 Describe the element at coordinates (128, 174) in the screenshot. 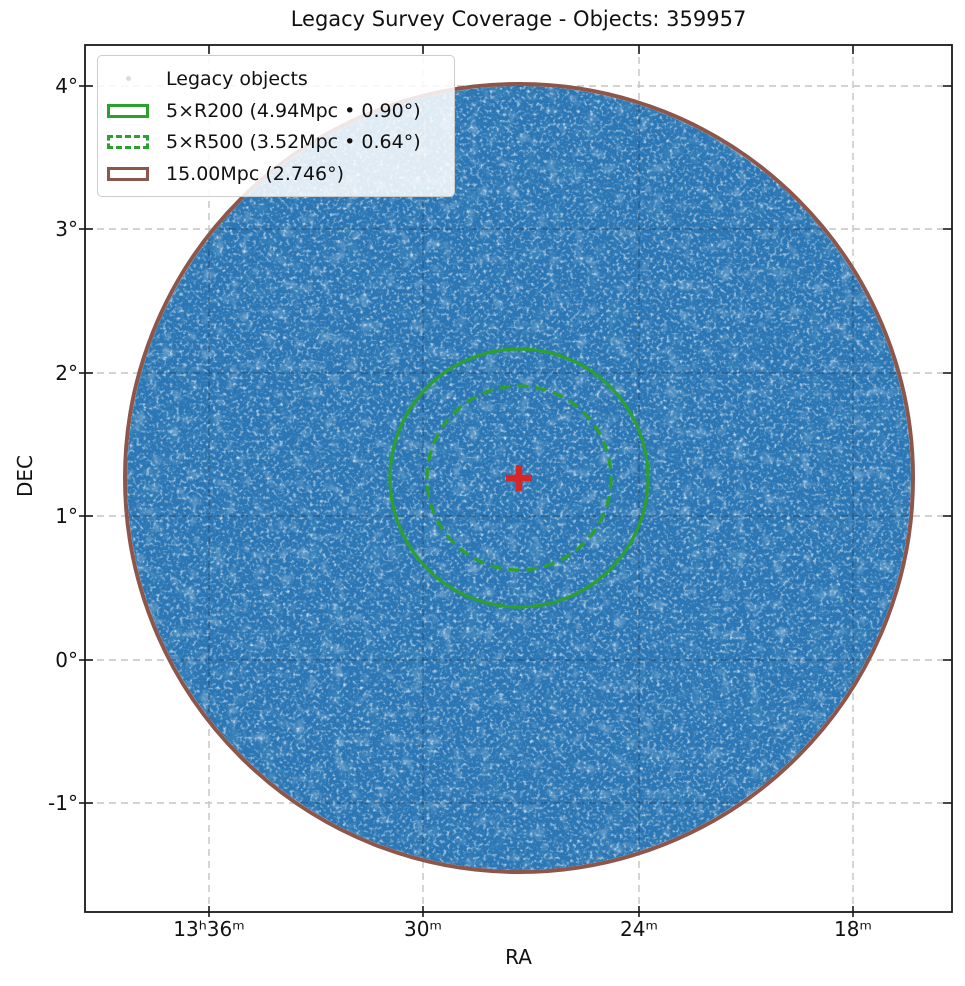

I see `coverage-swatch` at that location.